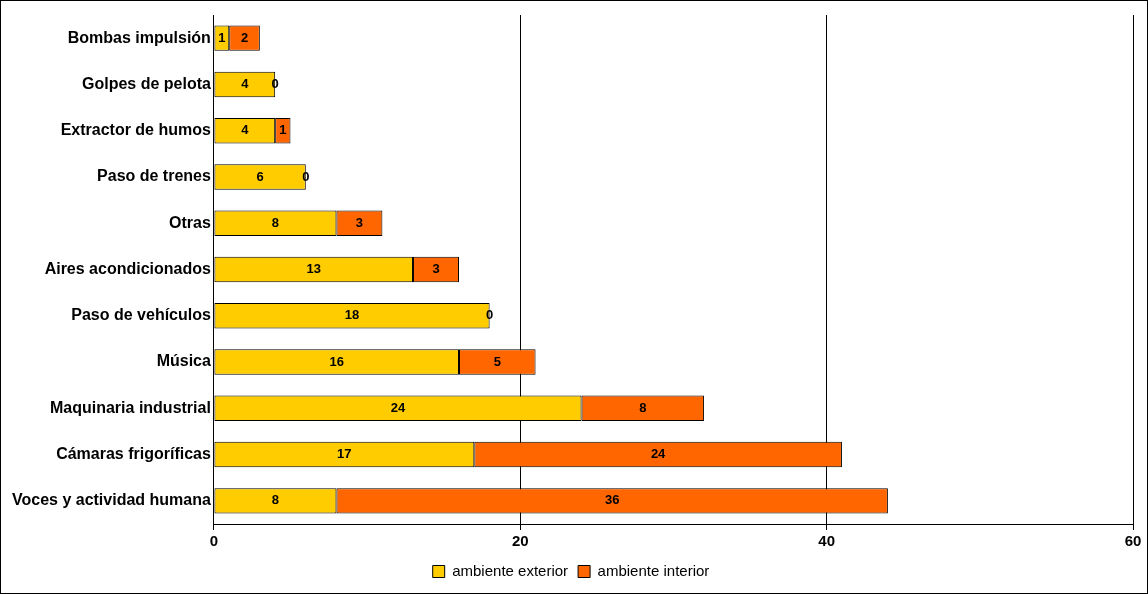 This screenshot has height=594, width=1148. Describe the element at coordinates (183, 361) in the screenshot. I see `y-tick-label: Música` at that location.